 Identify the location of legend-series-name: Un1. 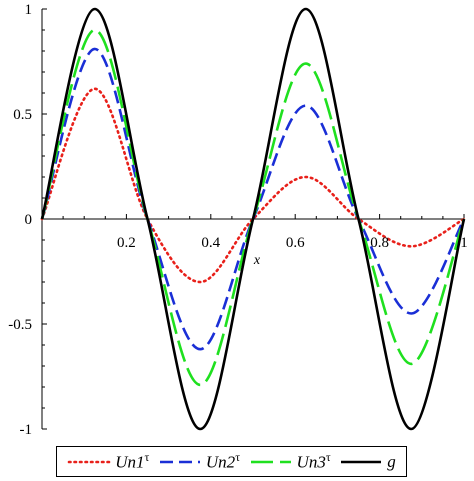
(130, 462).